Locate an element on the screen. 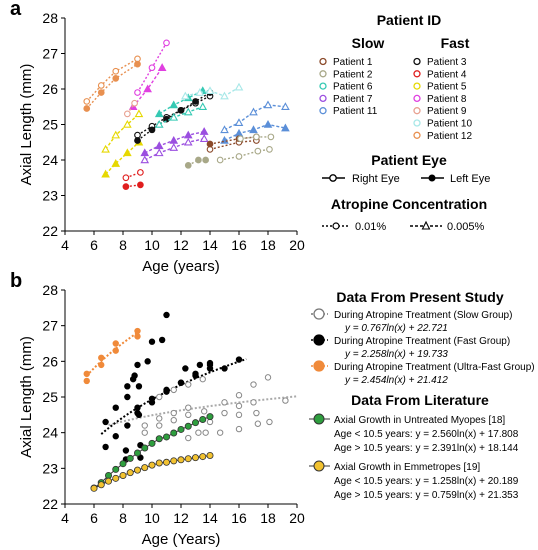  y-tick-label: 26 is located at coordinates (50, 89).